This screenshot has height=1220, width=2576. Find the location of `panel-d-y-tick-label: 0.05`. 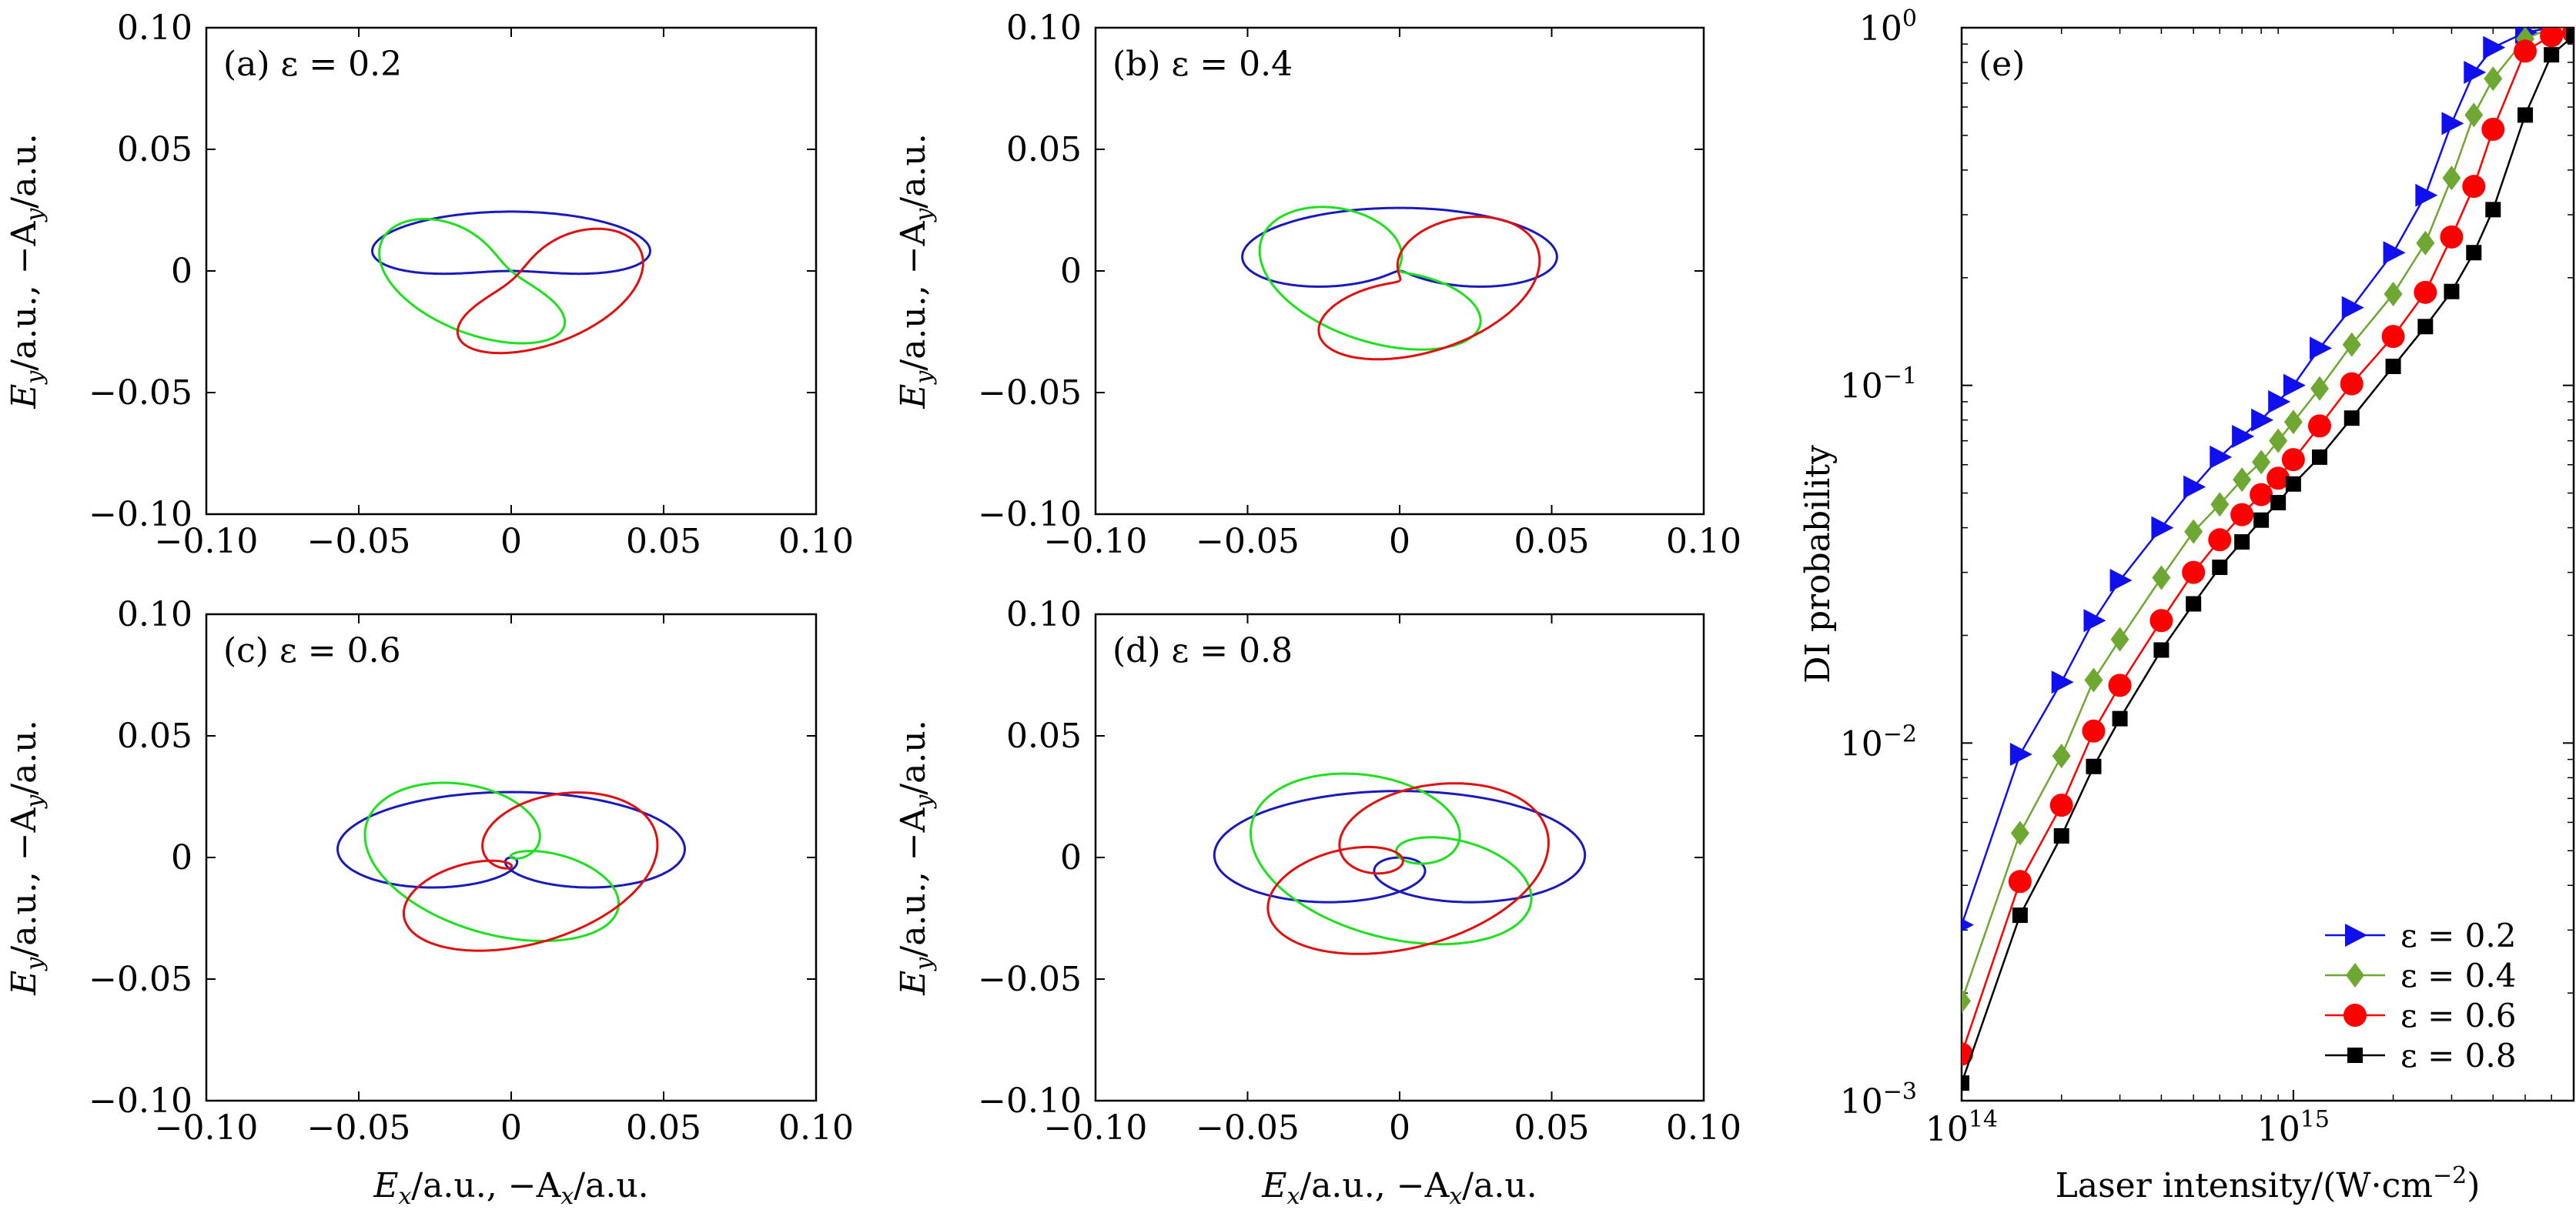

panel-d-y-tick-label: 0.05 is located at coordinates (1044, 736).